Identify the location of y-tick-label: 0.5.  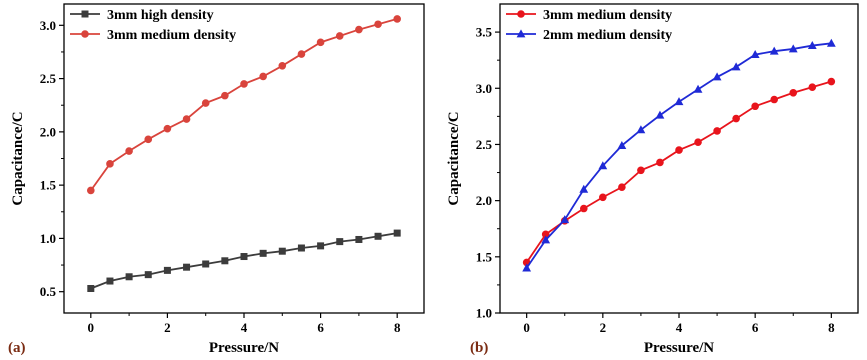
(48, 291).